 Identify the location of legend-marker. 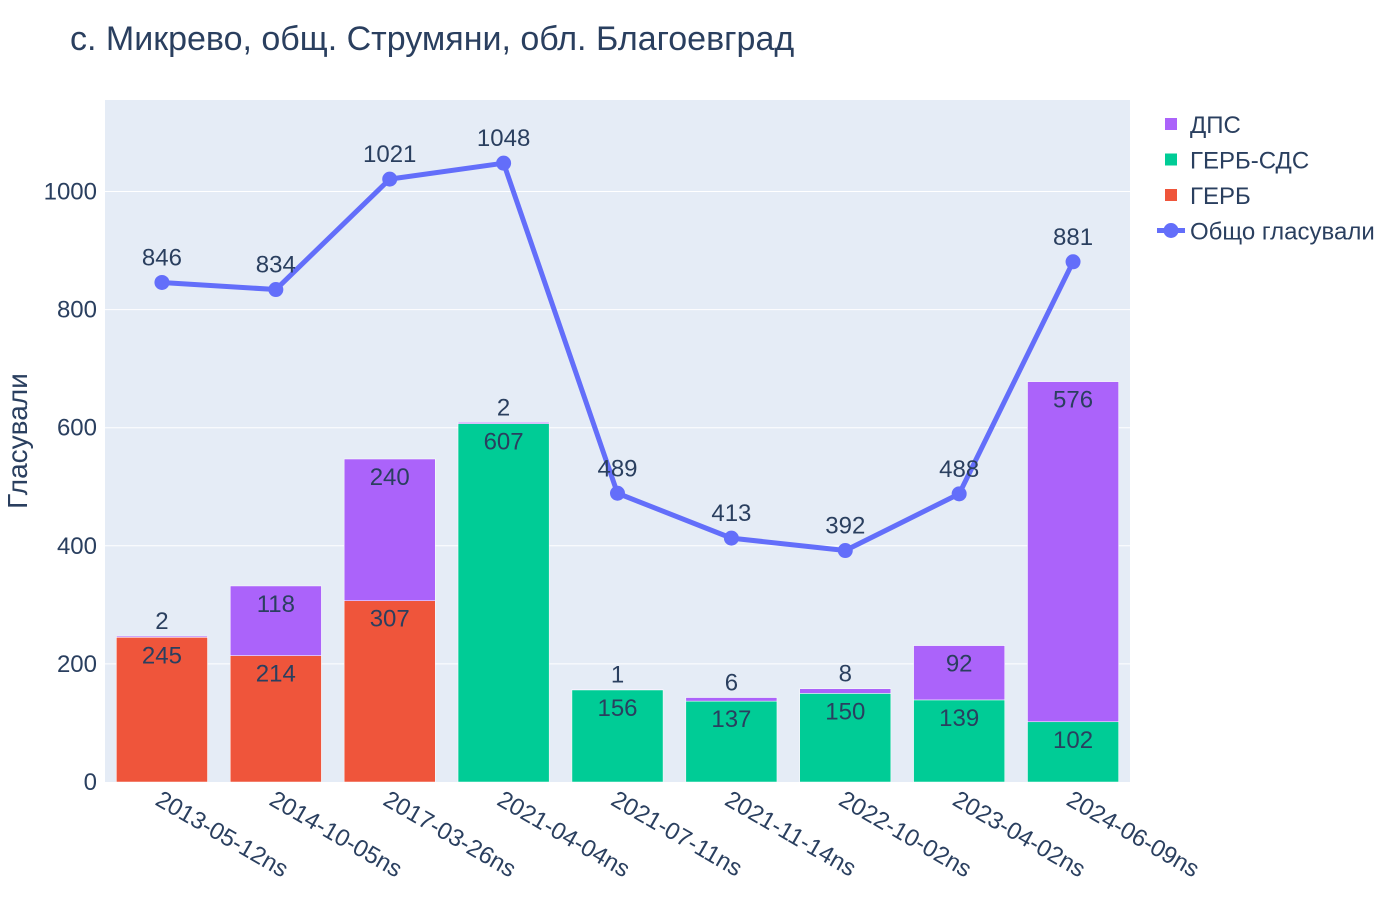
(1171, 230).